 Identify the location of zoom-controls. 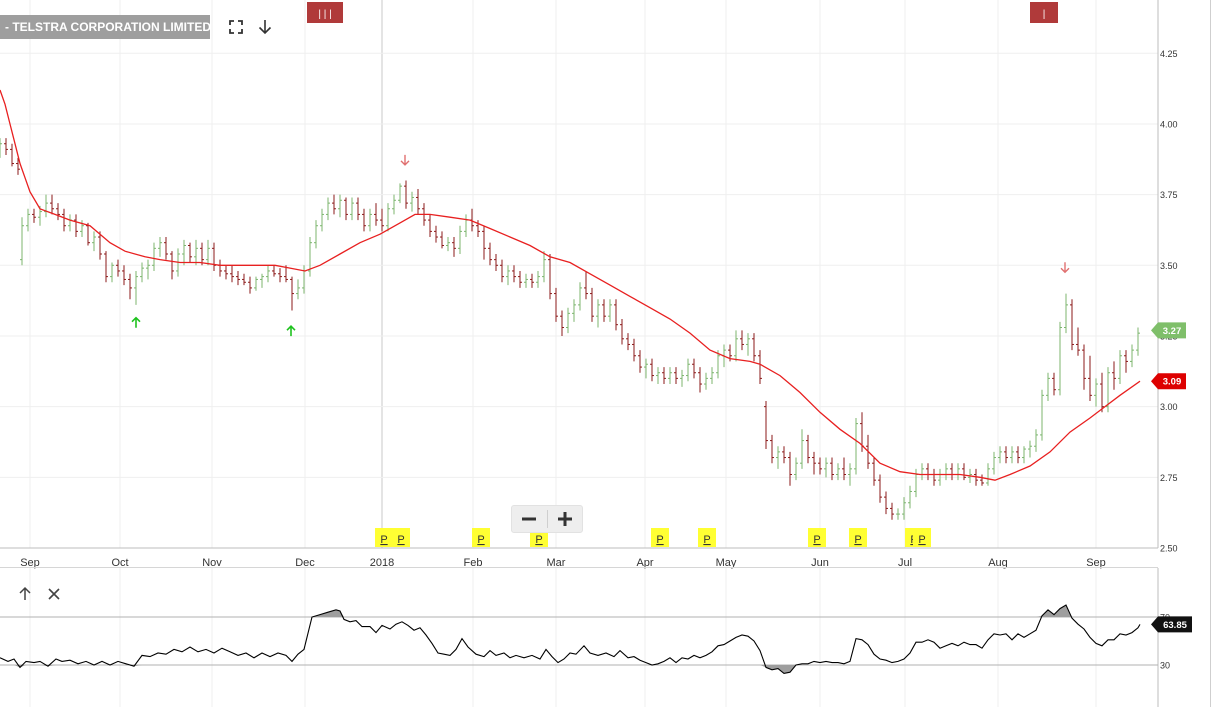
(547, 519).